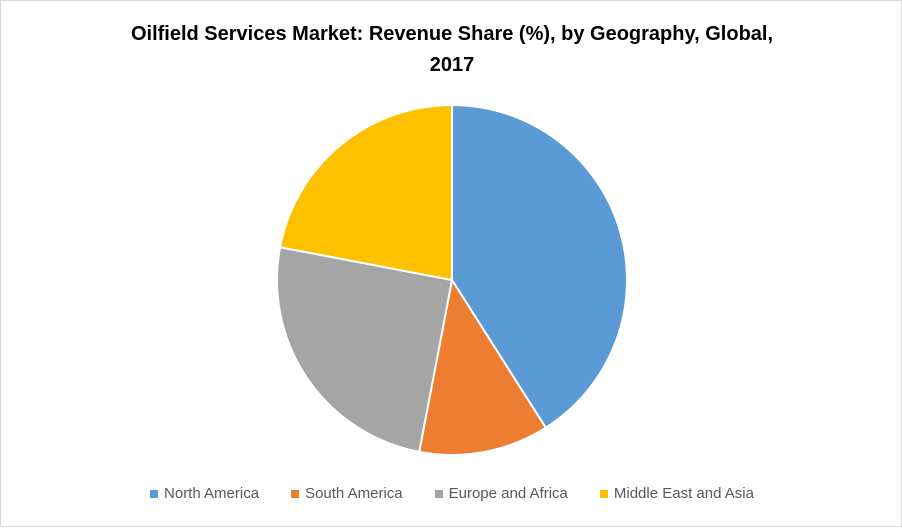 Image resolution: width=902 pixels, height=528 pixels. I want to click on chart-title-line-2: 2017, so click(452, 65).